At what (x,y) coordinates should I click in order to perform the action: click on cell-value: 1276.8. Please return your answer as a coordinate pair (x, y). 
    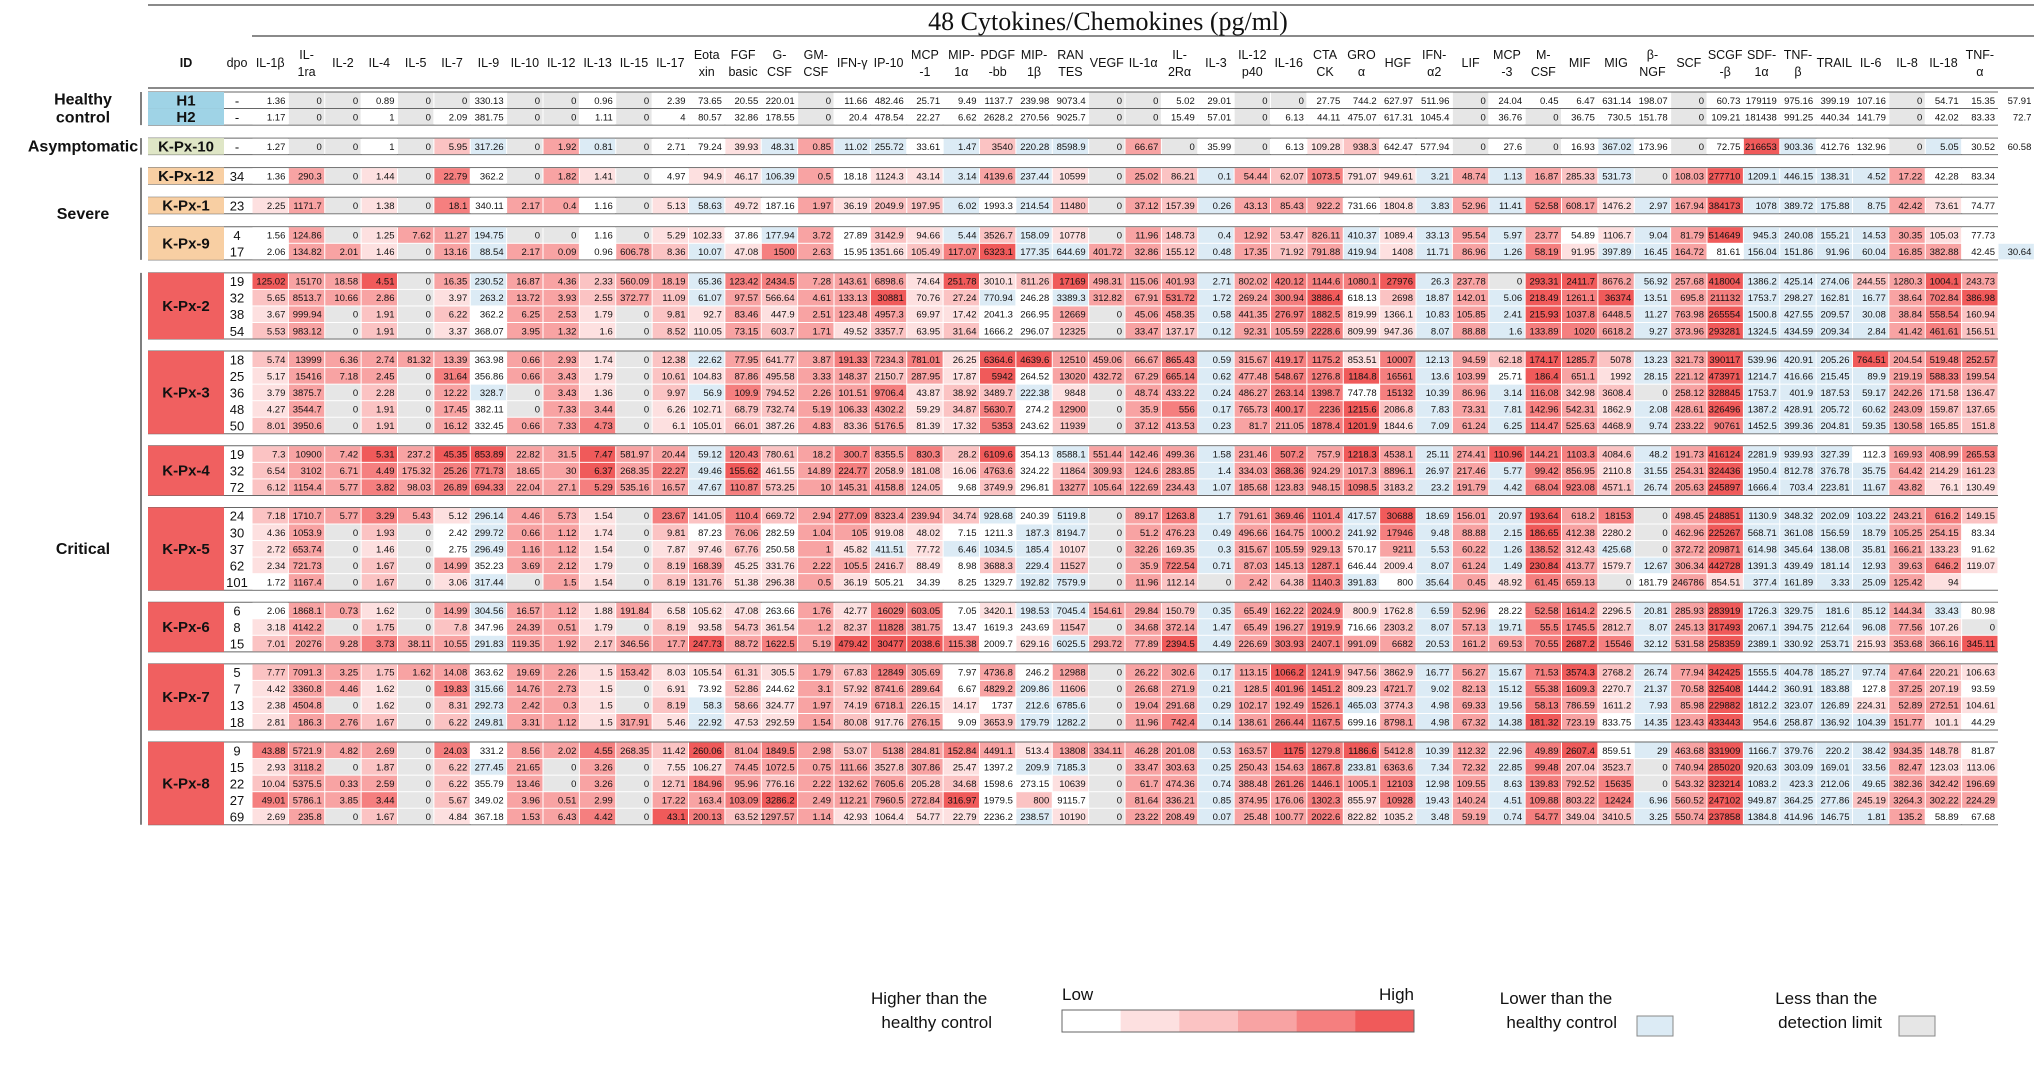
    Looking at the image, I should click on (1325, 376).